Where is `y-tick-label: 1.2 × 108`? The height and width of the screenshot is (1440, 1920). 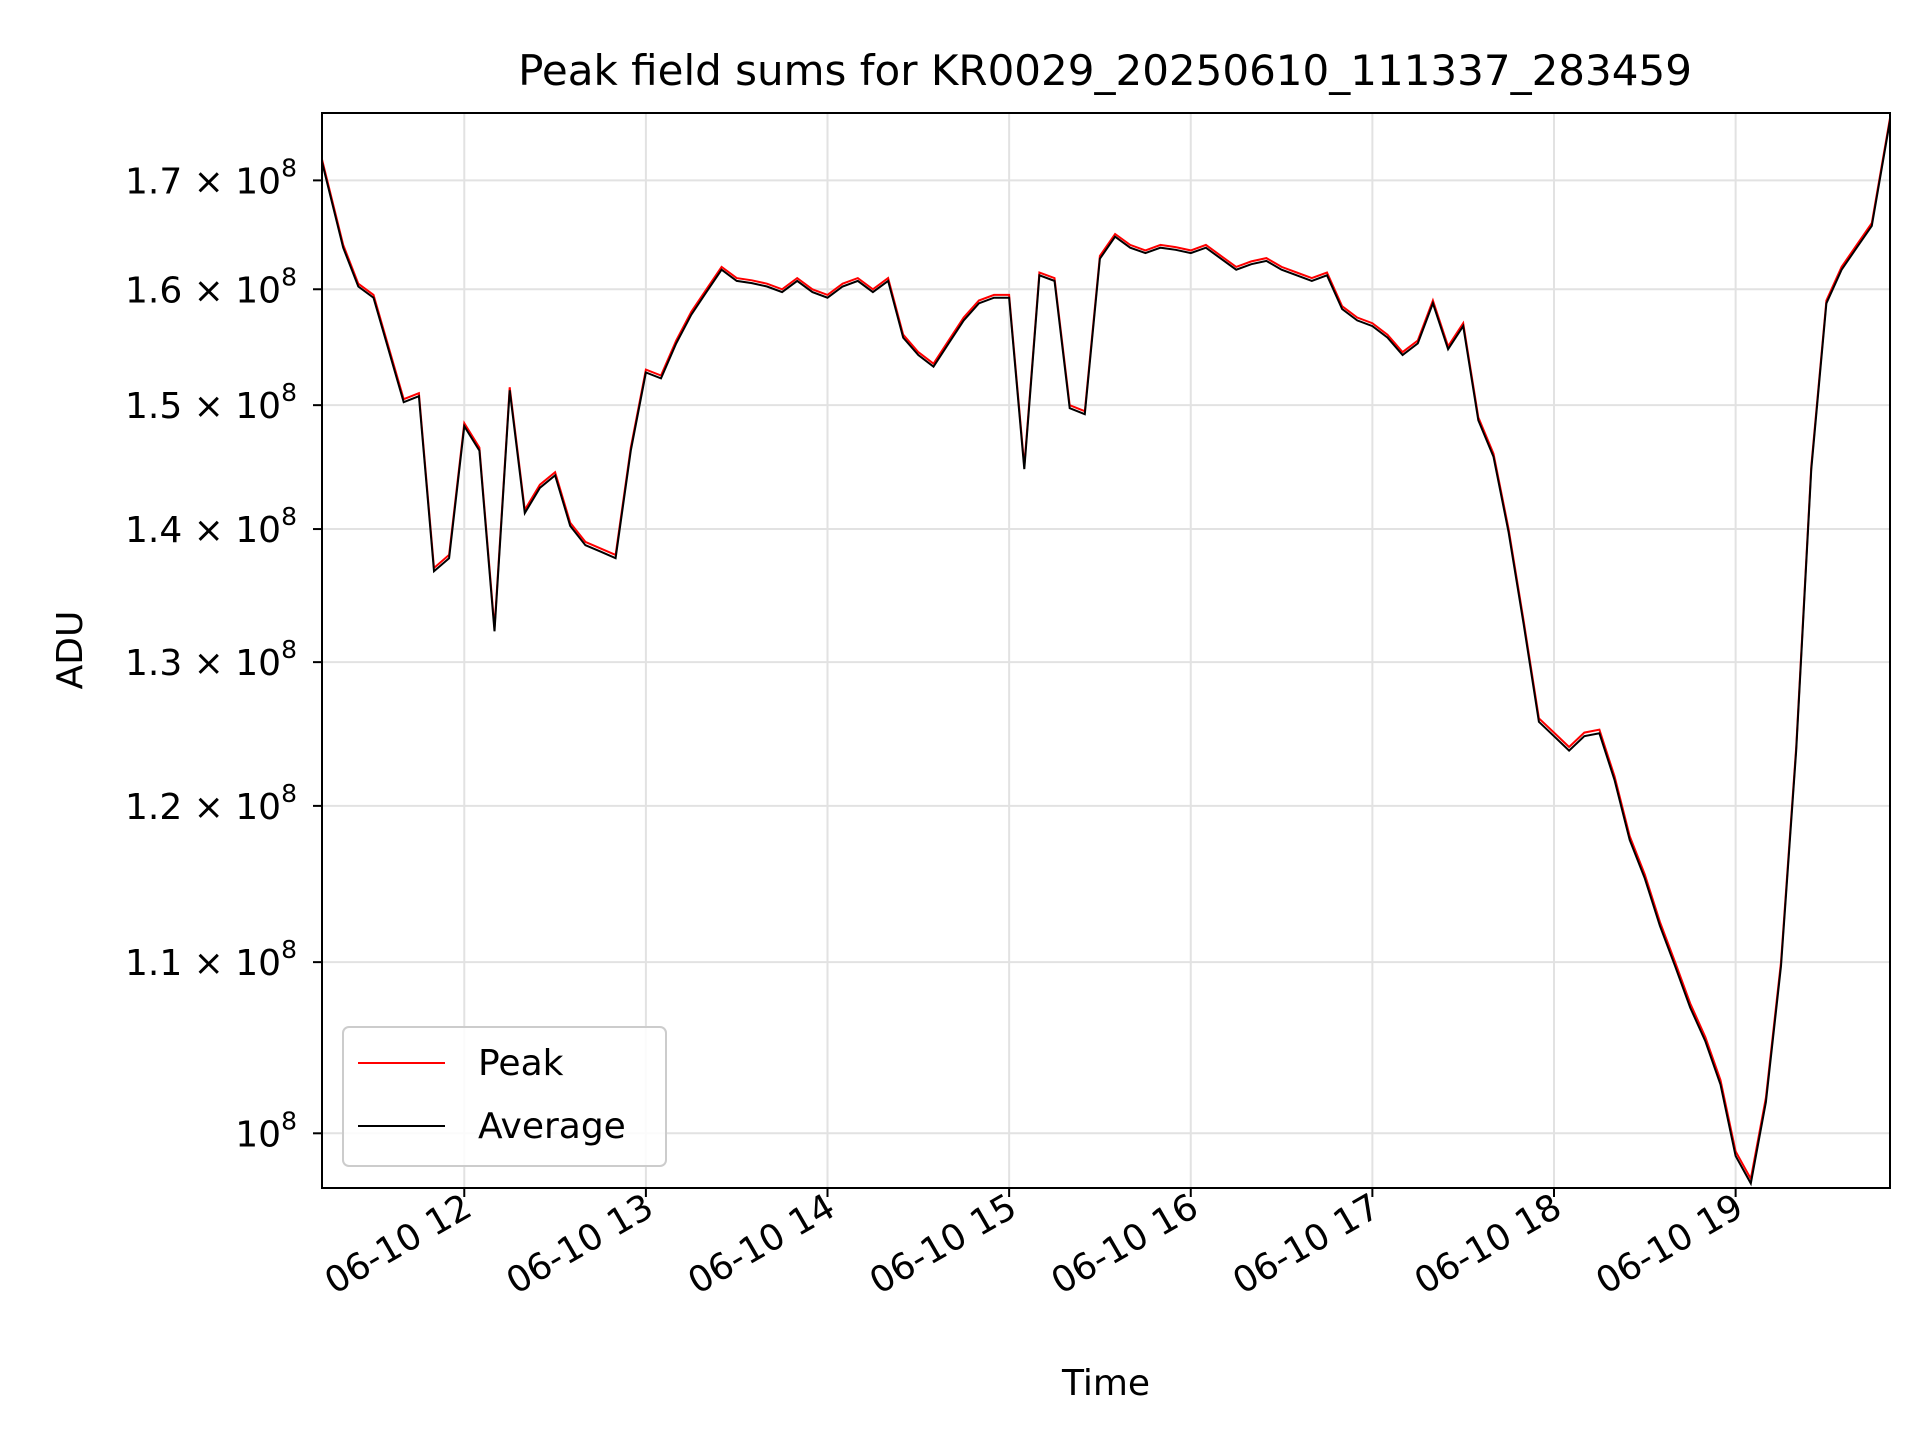 y-tick-label: 1.2 × 108 is located at coordinates (211, 803).